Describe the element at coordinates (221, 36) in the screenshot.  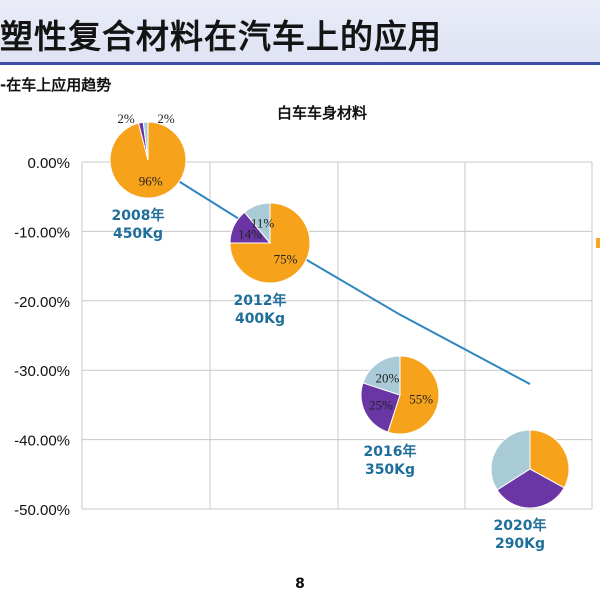
I see `slide-title: 塑性复合材料在汽车上的应用` at that location.